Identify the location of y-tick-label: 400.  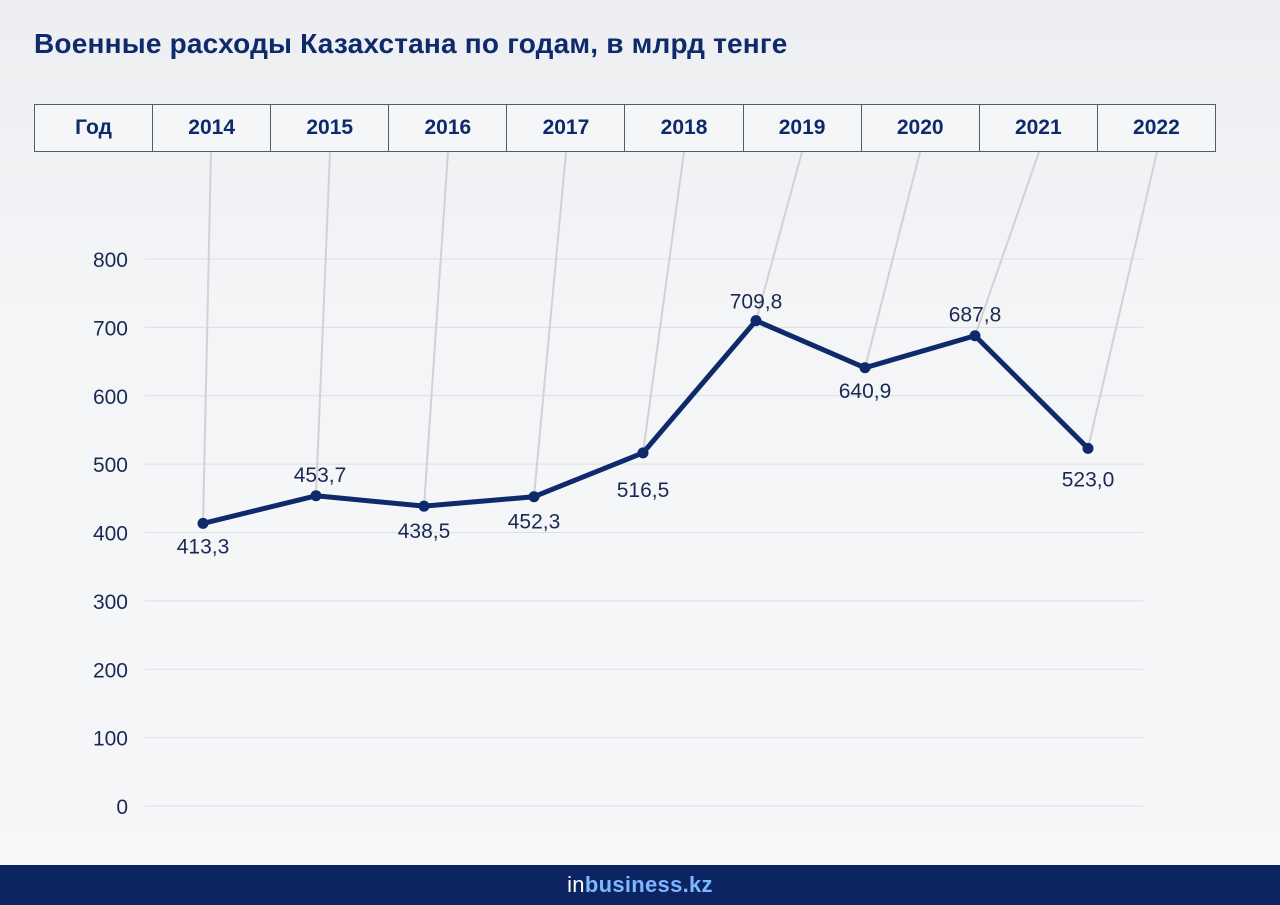
(110, 534).